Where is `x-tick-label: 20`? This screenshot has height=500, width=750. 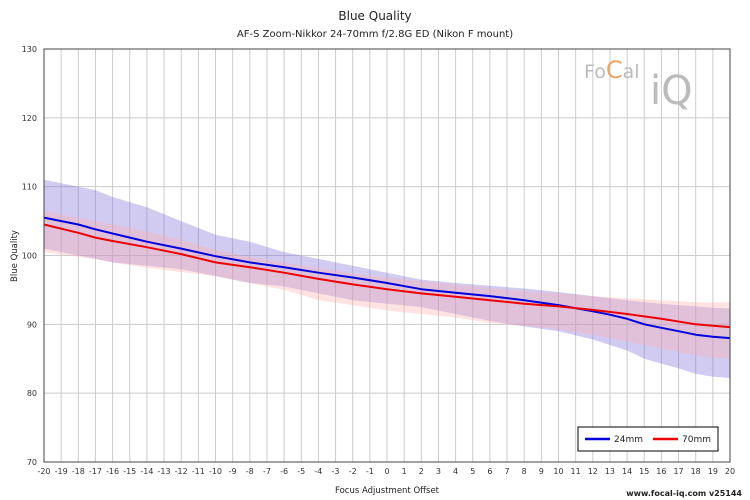
x-tick-label: 20 is located at coordinates (730, 471).